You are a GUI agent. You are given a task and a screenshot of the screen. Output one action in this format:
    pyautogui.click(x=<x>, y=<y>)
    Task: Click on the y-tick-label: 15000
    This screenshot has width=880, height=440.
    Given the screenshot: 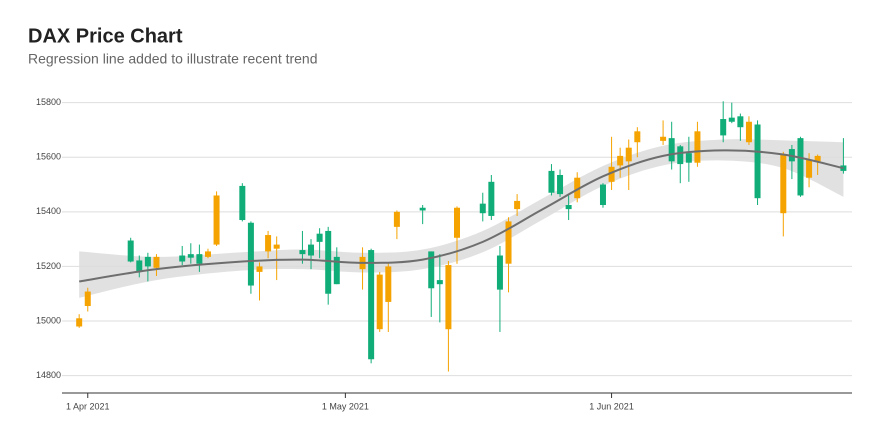 What is the action you would take?
    pyautogui.click(x=48, y=320)
    